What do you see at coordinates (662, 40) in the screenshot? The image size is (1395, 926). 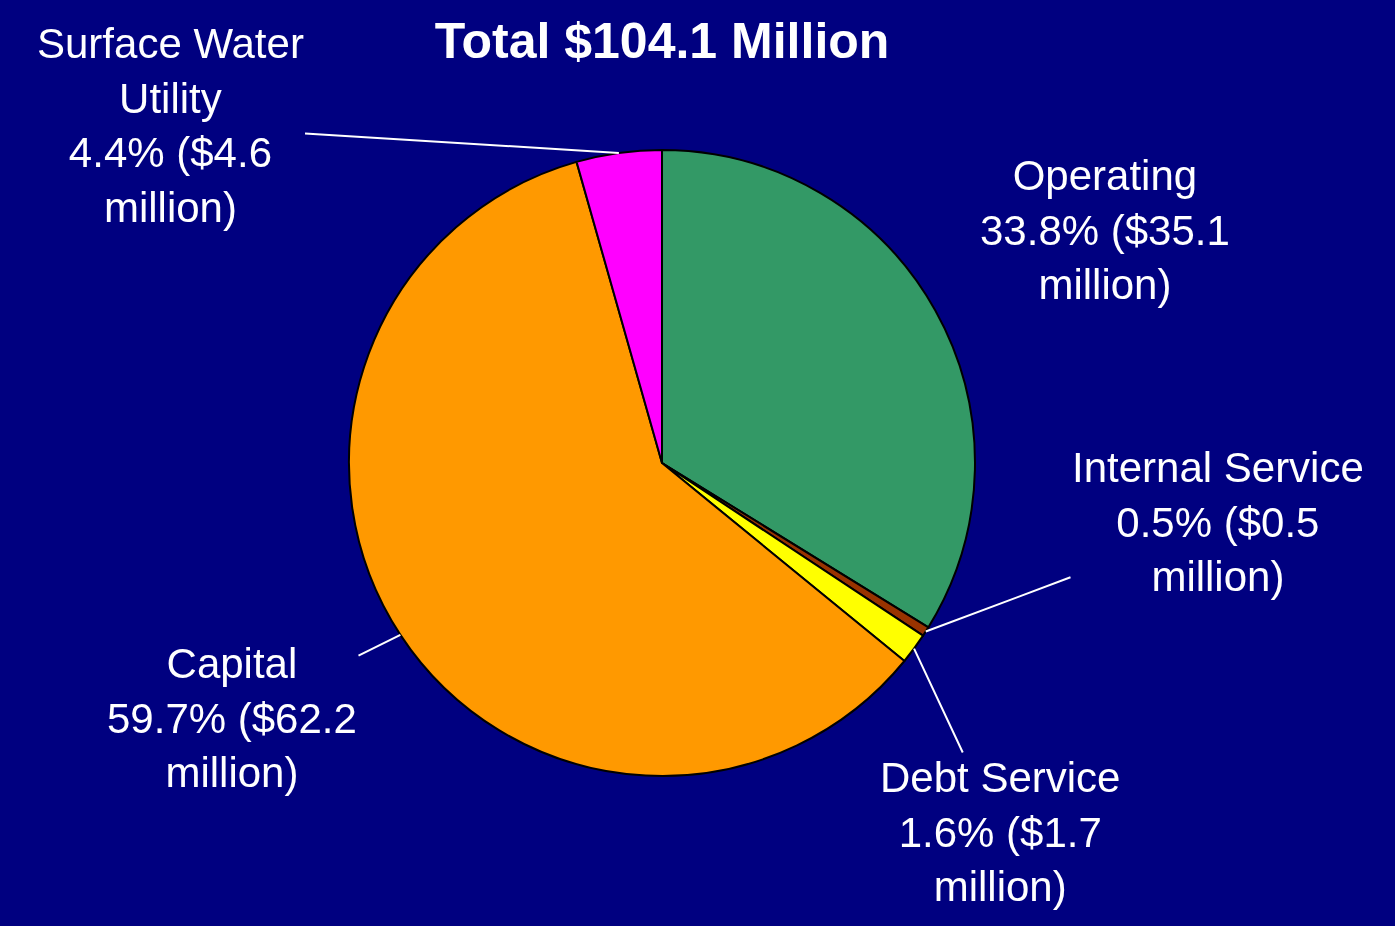 I see `chart-title: Total $104.1 Million` at bounding box center [662, 40].